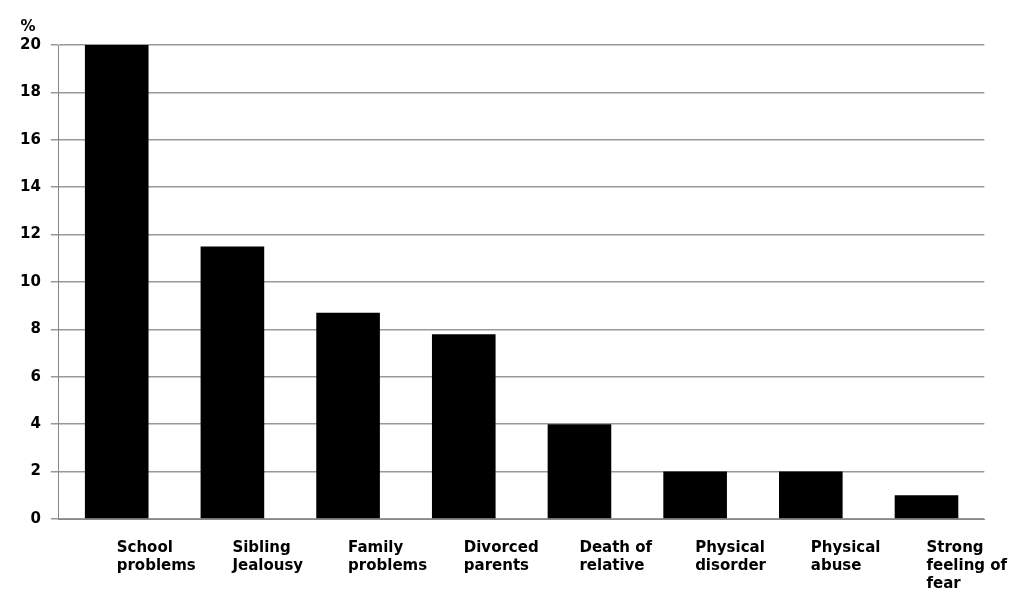  Describe the element at coordinates (28, 26) in the screenshot. I see `y-axis-title: %` at that location.